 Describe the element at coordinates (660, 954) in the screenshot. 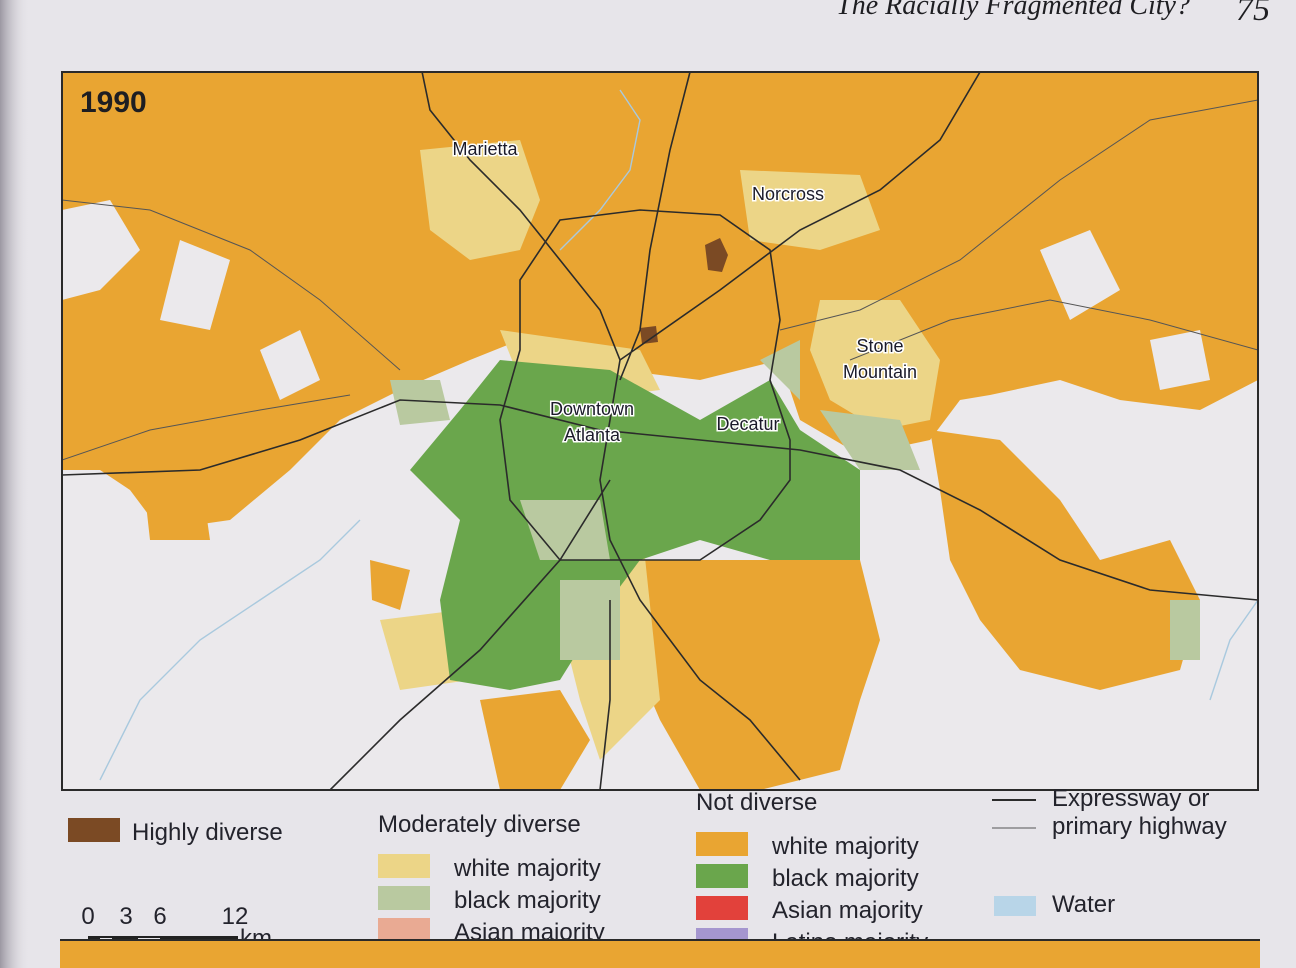

I see `next-map` at that location.